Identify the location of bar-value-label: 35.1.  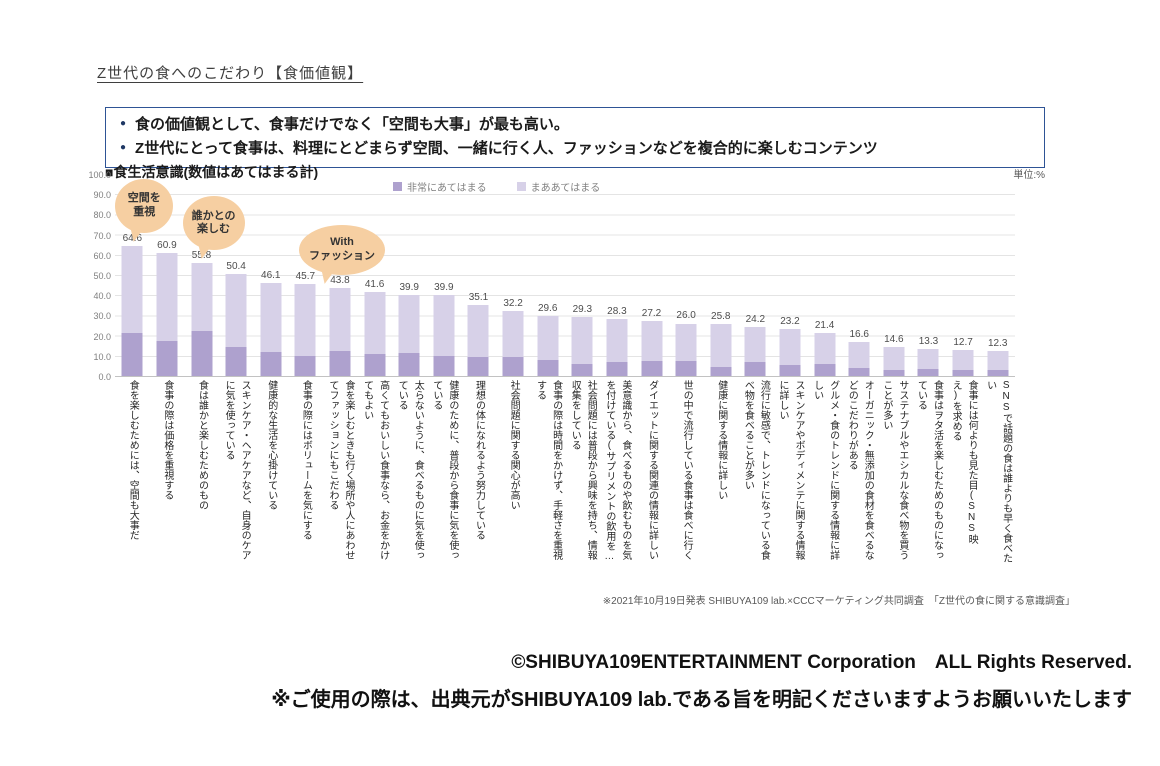
(478, 298).